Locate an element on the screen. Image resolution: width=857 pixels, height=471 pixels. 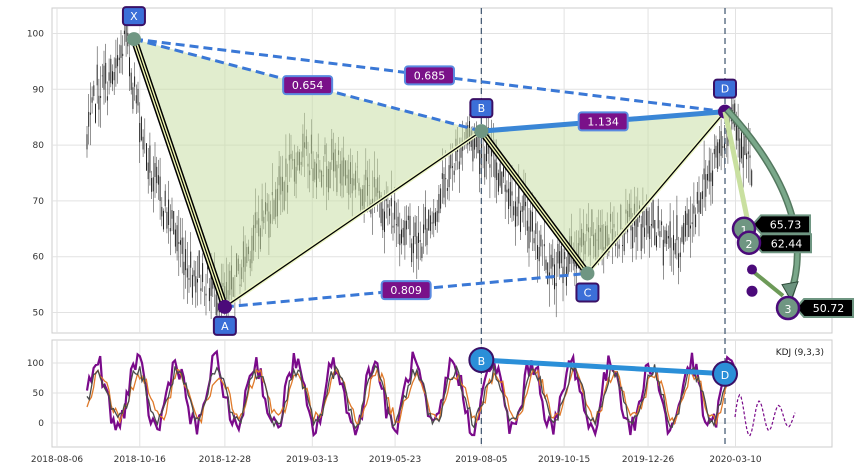
vertex-label: X is located at coordinates (134, 16).